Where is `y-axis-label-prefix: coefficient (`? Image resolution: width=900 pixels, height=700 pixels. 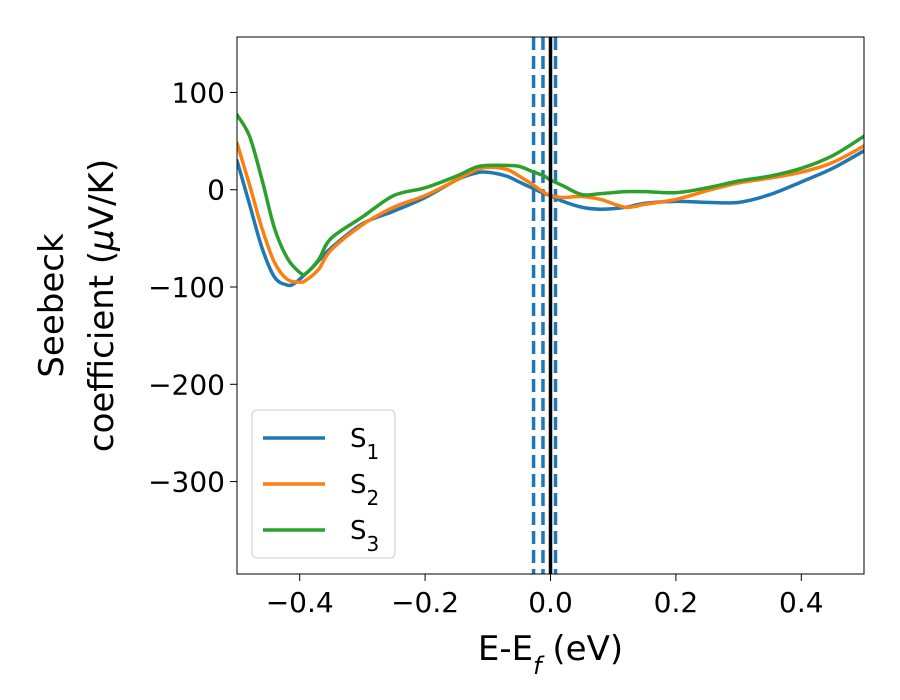
y-axis-label-prefix: coefficient ( is located at coordinates (102, 351).